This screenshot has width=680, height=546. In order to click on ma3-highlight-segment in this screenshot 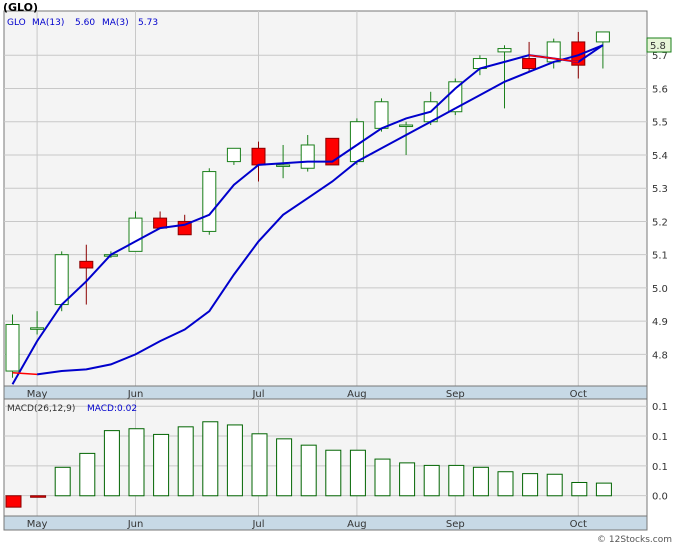, I will do `click(554, 58)`.